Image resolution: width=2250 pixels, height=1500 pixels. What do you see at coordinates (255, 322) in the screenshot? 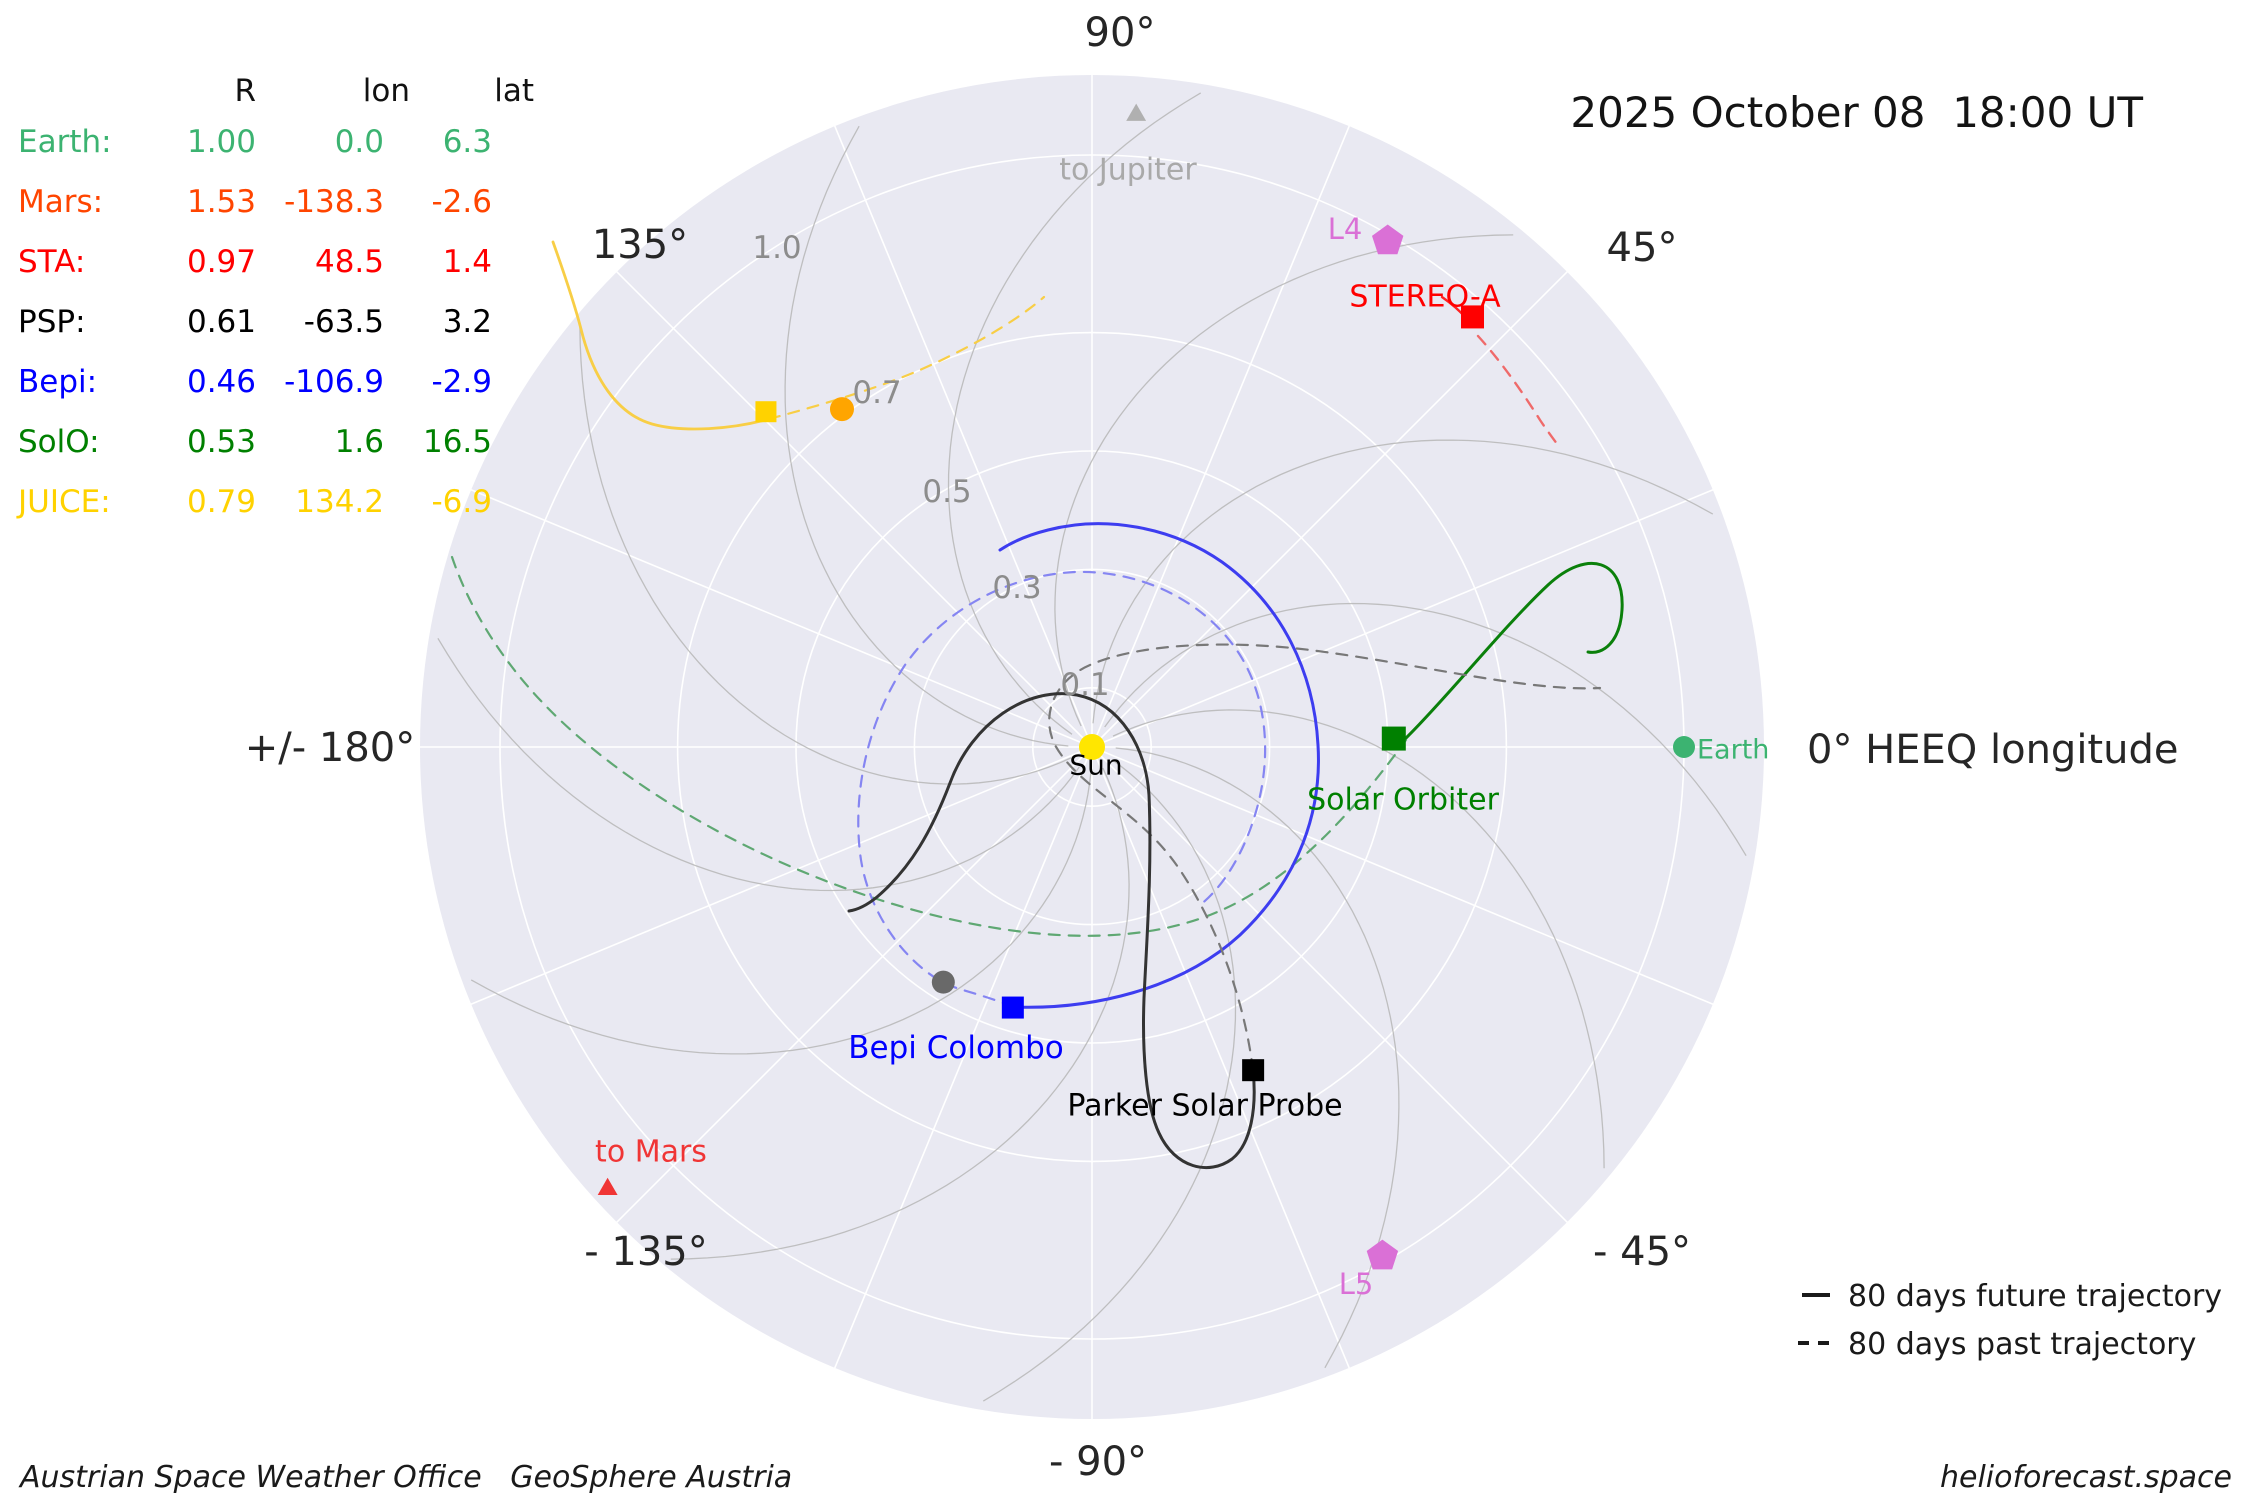
I see `table-row: PSP: 0.61 -63.5 3.2` at bounding box center [255, 322].